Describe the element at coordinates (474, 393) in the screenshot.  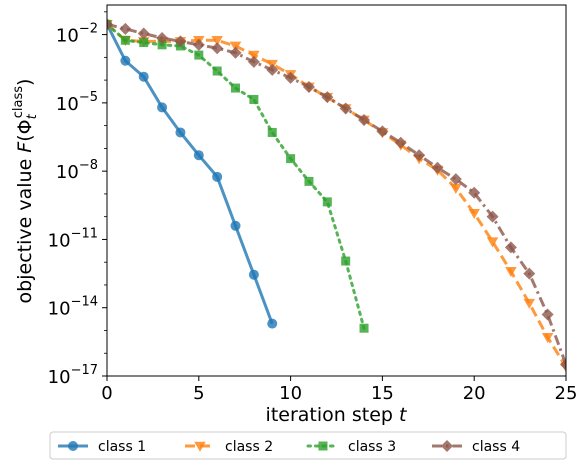
I see `x-tick-label: 20` at that location.